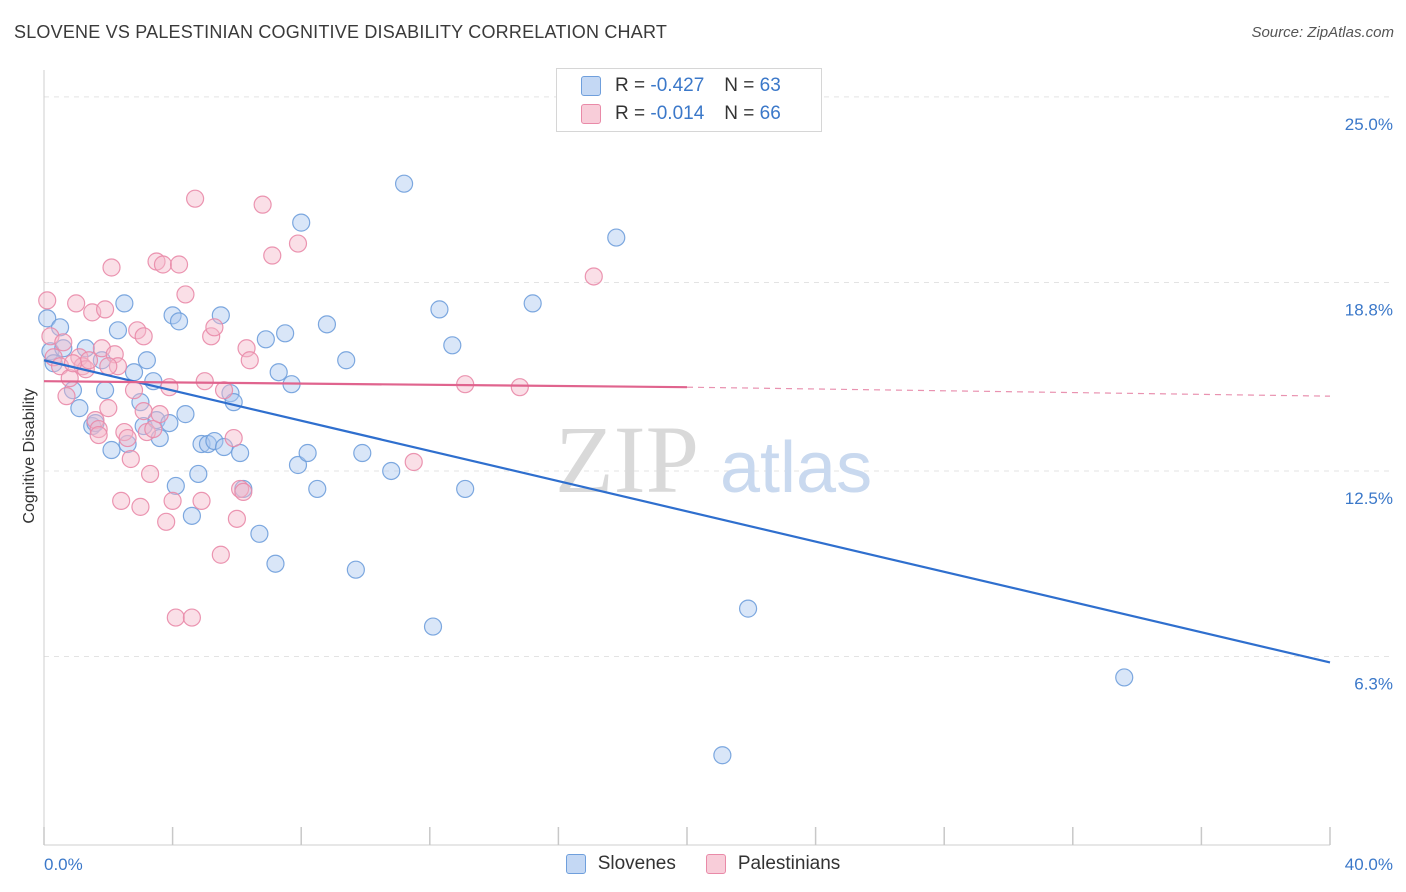 The image size is (1406, 892). I want to click on watermark: ZIP atlas, so click(713, 459).